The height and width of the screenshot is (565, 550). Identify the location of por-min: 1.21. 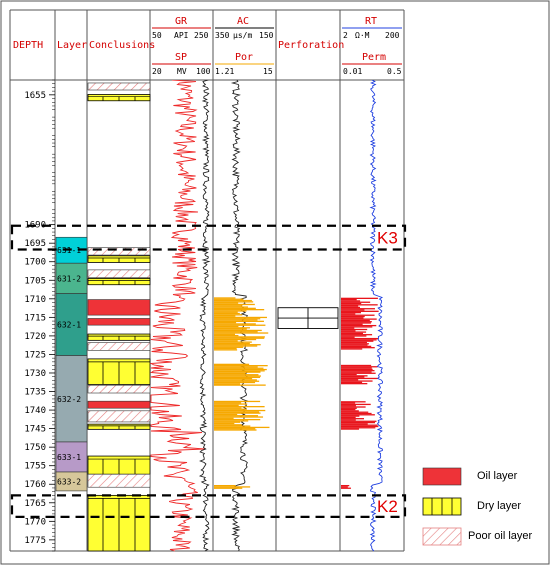
(225, 71).